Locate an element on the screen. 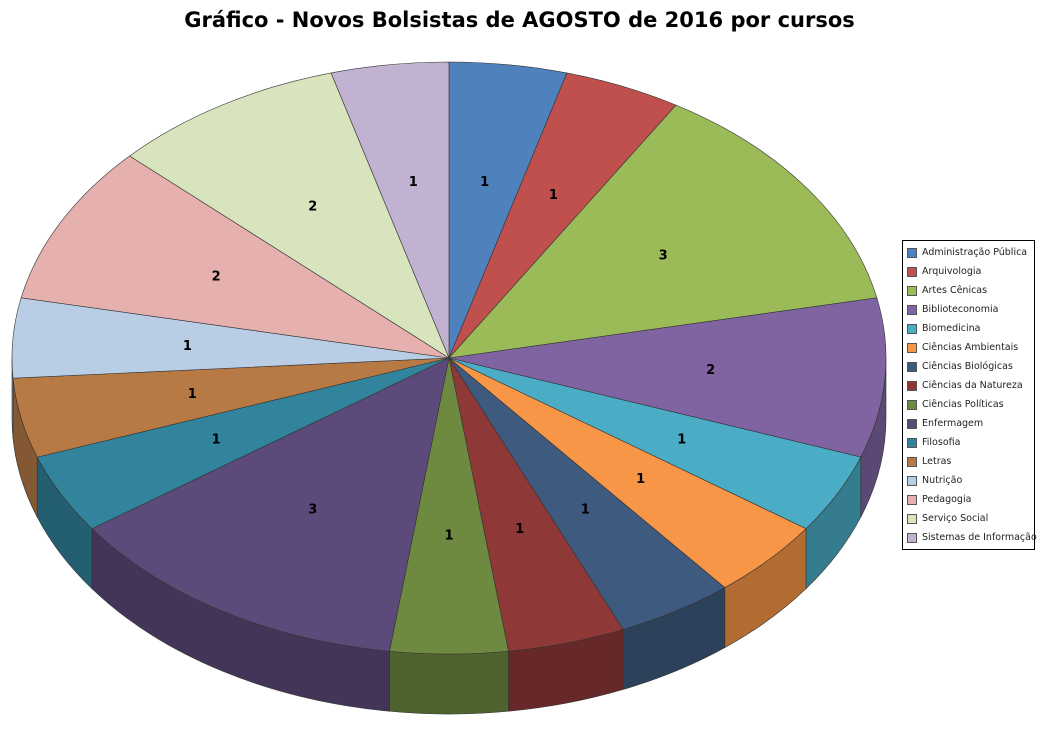 The image size is (1039, 738). legend-item: Ciências Ambientais is located at coordinates (970, 347).